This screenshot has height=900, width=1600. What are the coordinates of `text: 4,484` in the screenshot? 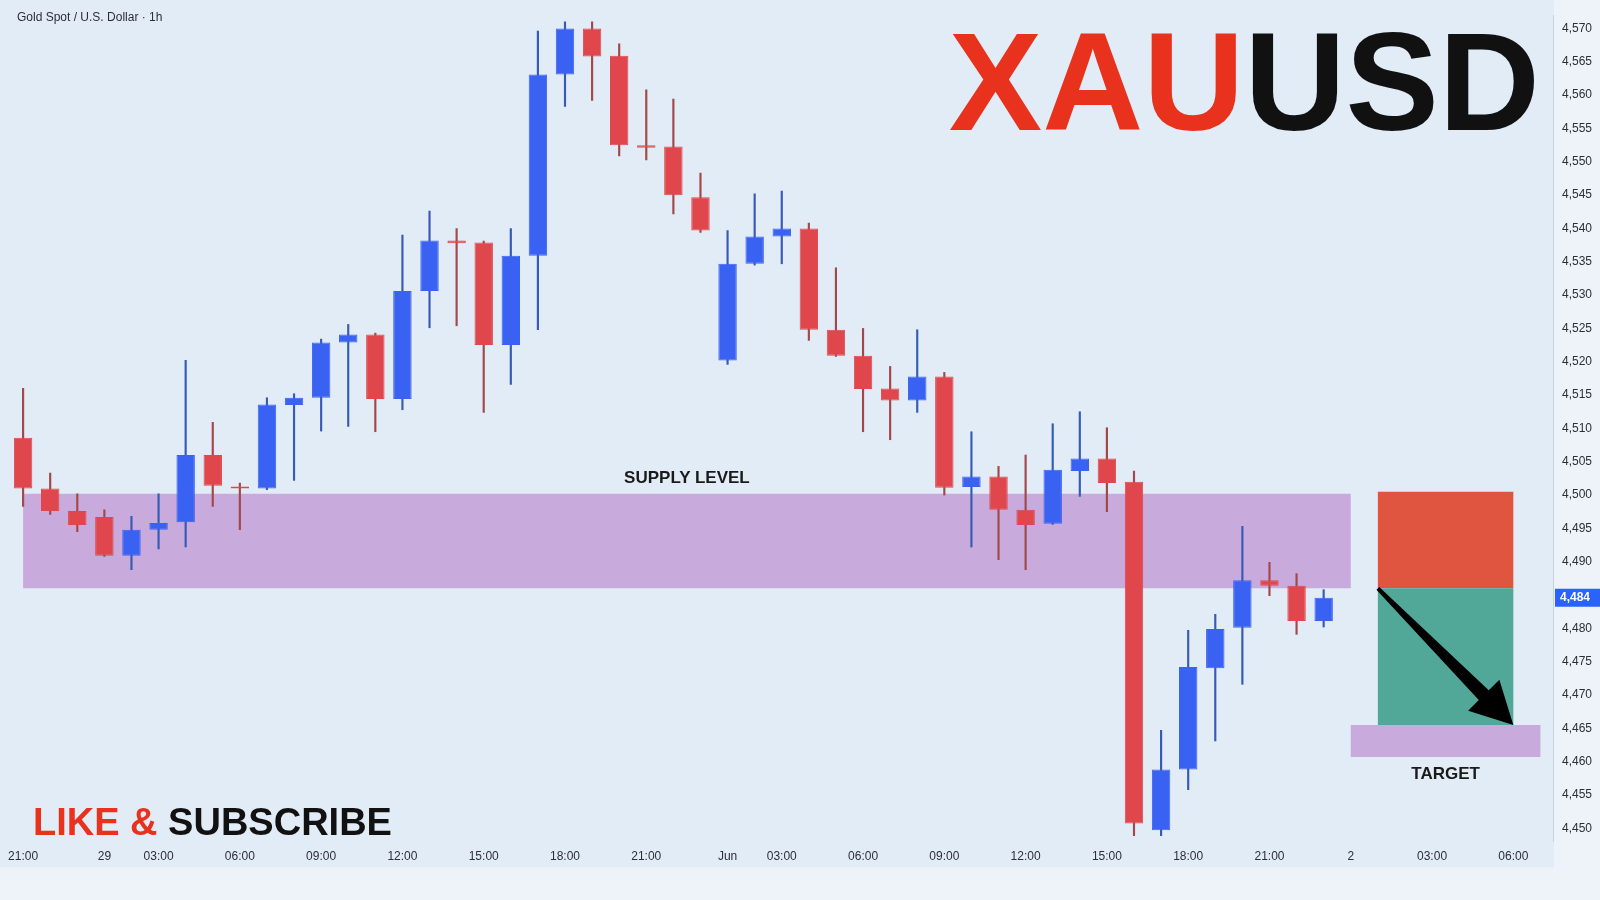 It's located at (1575, 596).